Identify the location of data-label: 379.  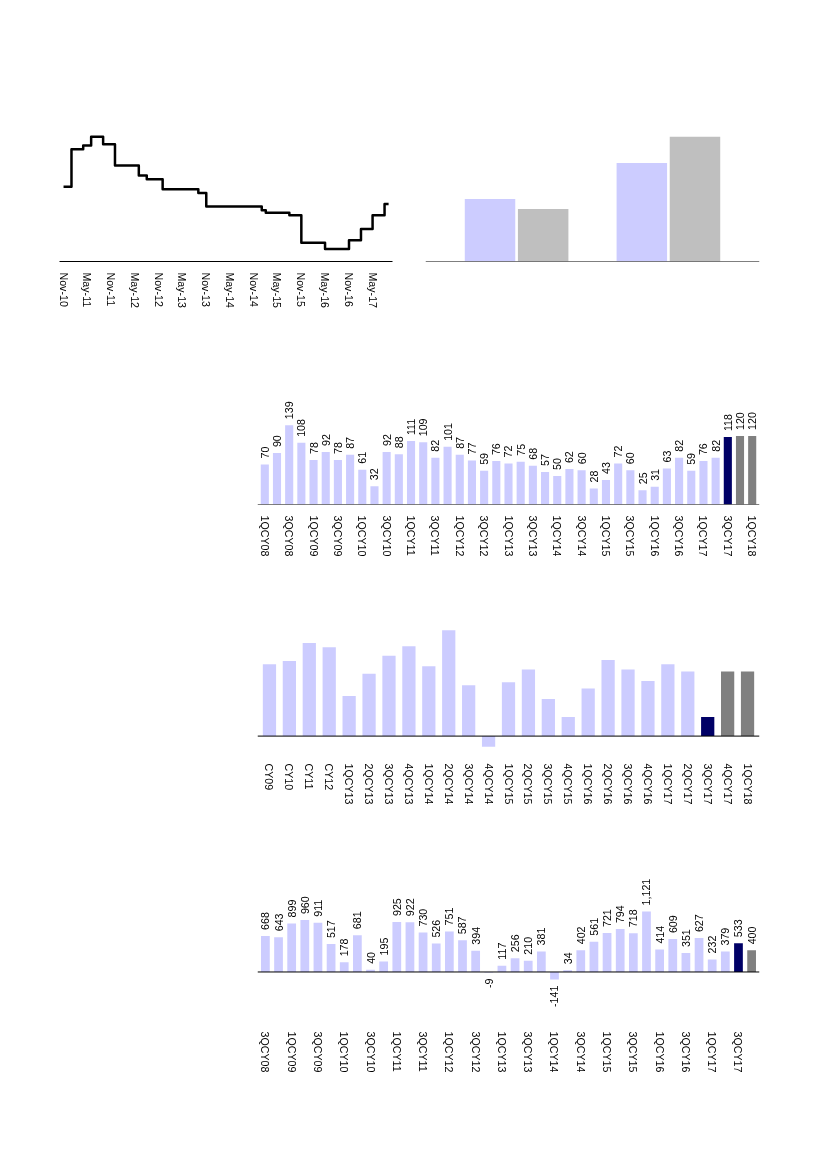
(725, 936).